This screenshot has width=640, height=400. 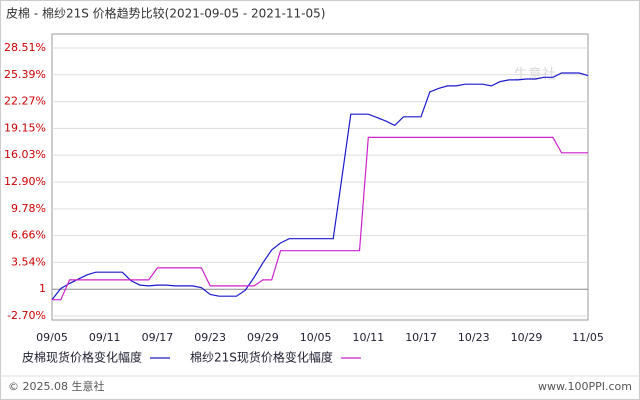 What do you see at coordinates (25, 101) in the screenshot?
I see `y-tick-label: 22.27%` at bounding box center [25, 101].